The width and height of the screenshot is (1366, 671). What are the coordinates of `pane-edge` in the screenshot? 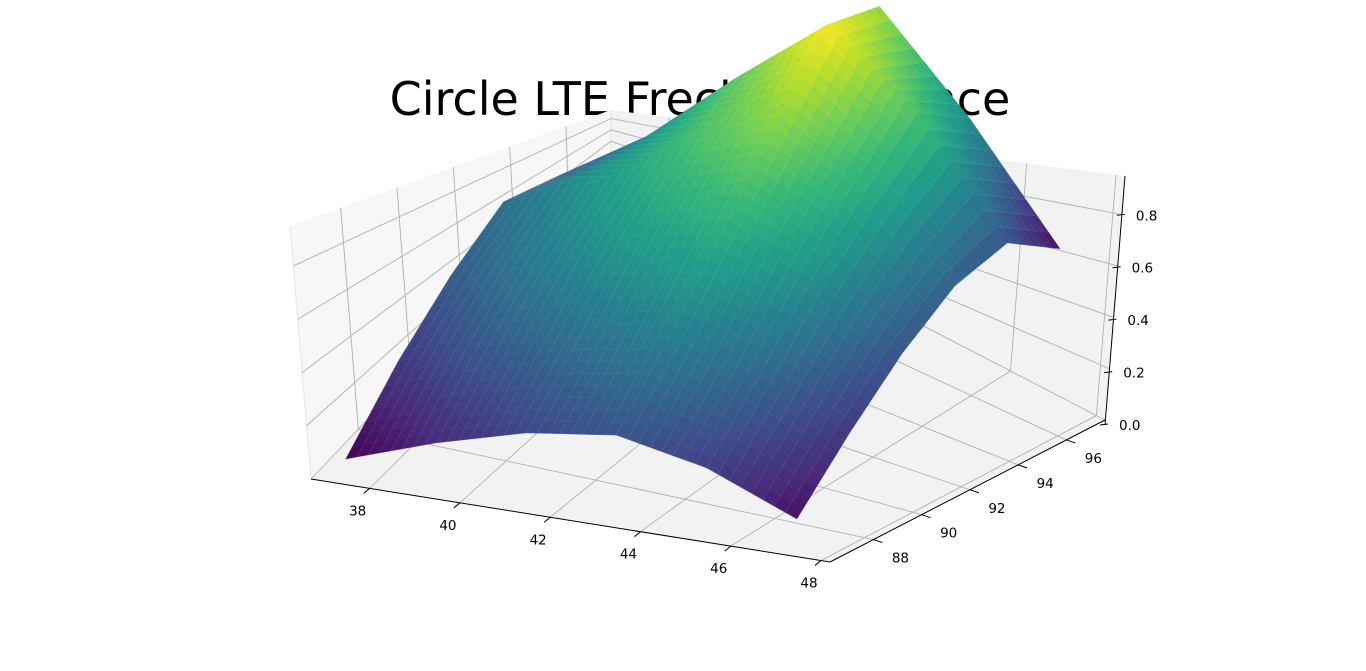 It's located at (300, 352).